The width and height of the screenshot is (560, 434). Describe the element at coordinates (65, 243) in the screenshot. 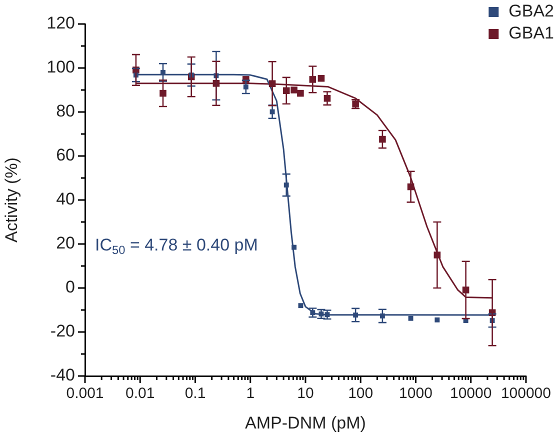

I see `y-tick-label: 20` at that location.